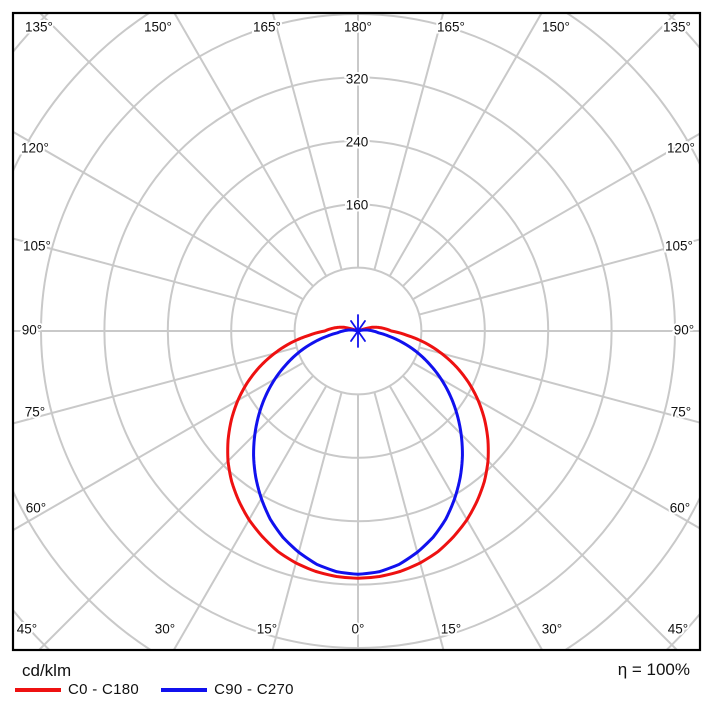 The height and width of the screenshot is (714, 720). What do you see at coordinates (358, 629) in the screenshot?
I see `angle-label: 0°` at bounding box center [358, 629].